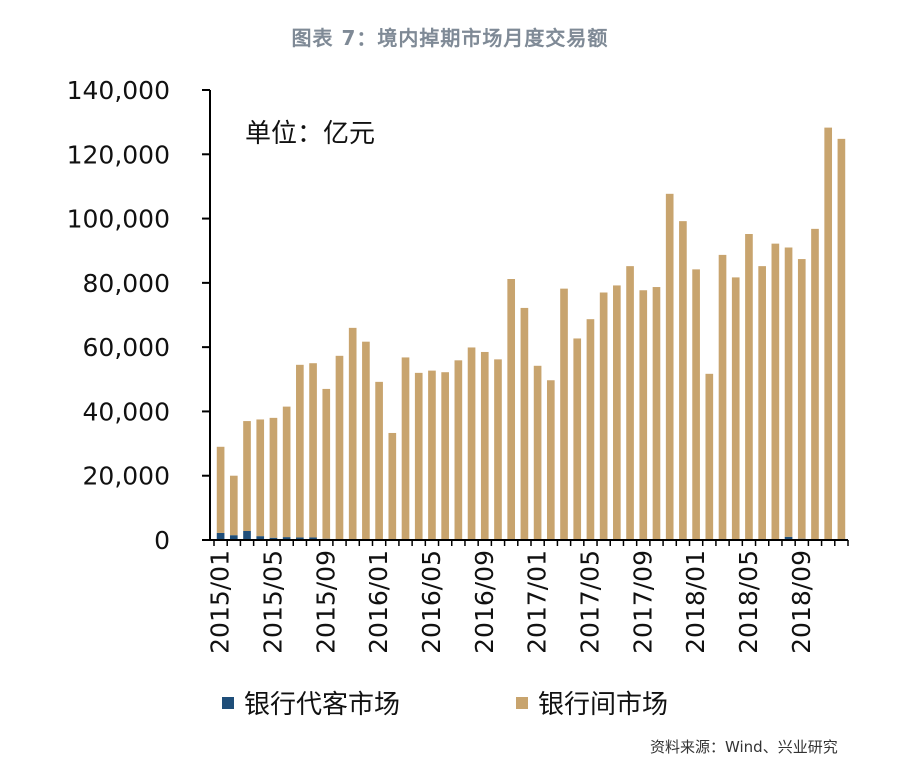 This screenshot has width=900, height=766. I want to click on y-tick-label: 100,000, so click(118, 219).